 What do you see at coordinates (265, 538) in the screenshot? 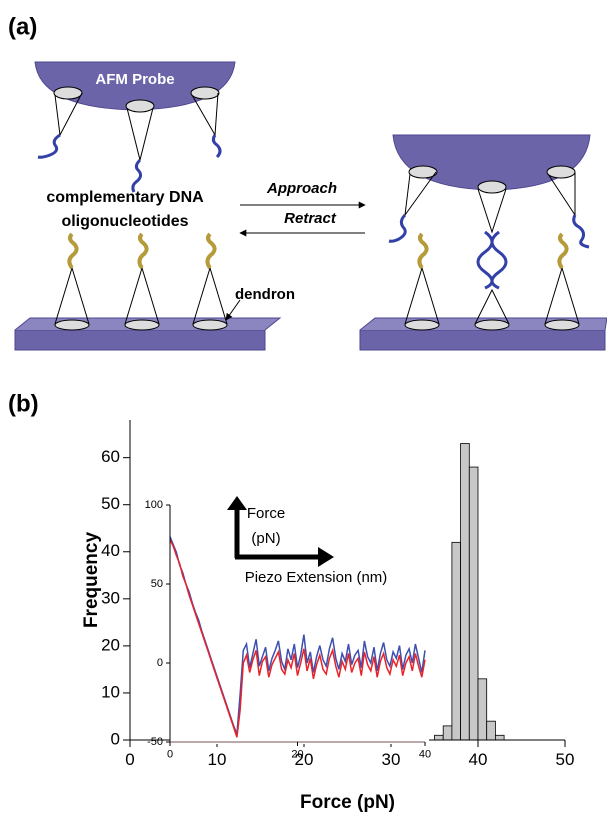
I see `annotation: (pN)` at bounding box center [265, 538].